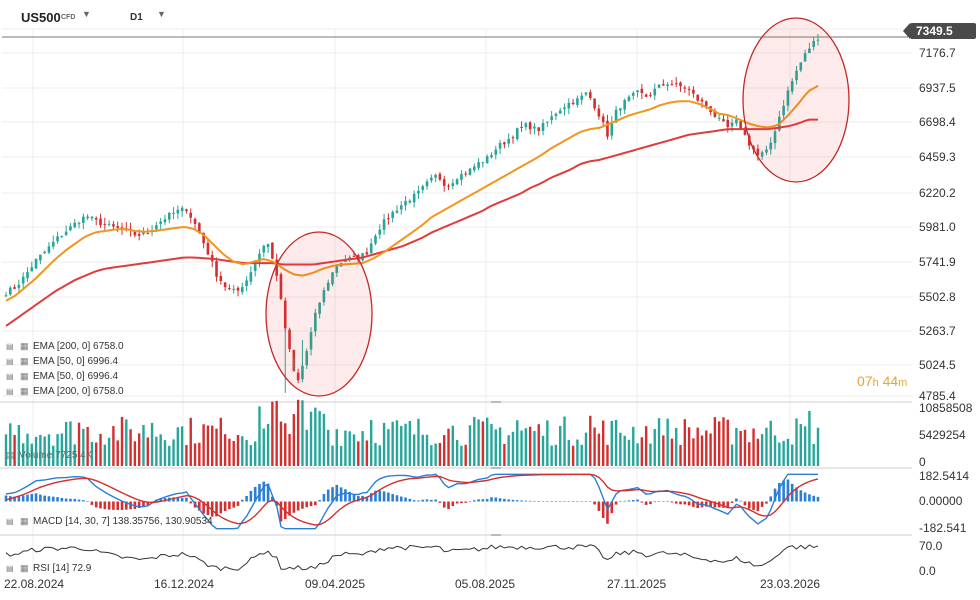  Describe the element at coordinates (136, 17) in the screenshot. I see `timeframe-selector: D1` at that location.